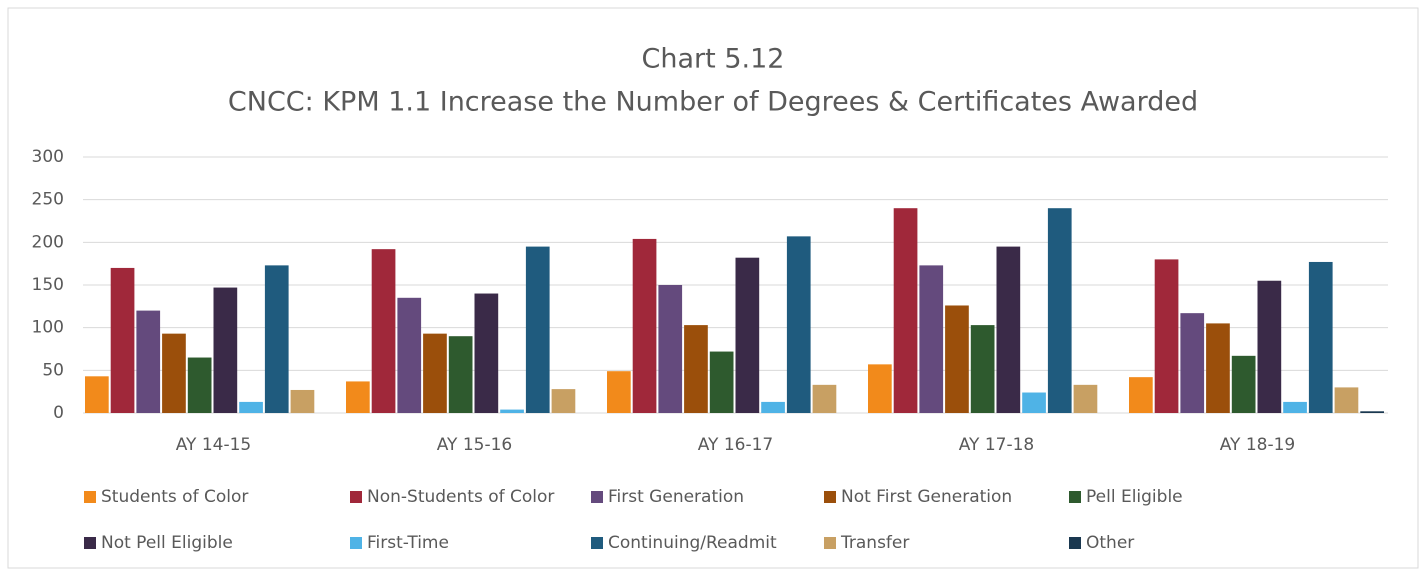 Image resolution: width=1426 pixels, height=569 pixels. I want to click on y-tick-label: 300, so click(48, 157).